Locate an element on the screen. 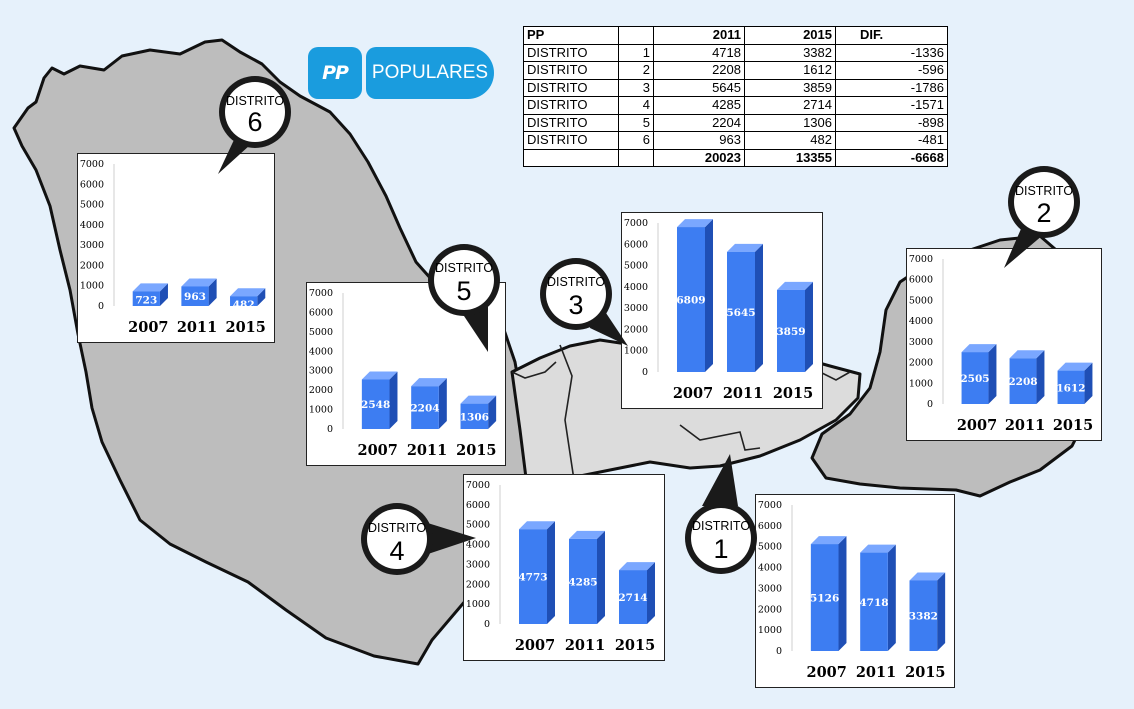  pin-district-2: DISTRITO 2 is located at coordinates (1042, 217).